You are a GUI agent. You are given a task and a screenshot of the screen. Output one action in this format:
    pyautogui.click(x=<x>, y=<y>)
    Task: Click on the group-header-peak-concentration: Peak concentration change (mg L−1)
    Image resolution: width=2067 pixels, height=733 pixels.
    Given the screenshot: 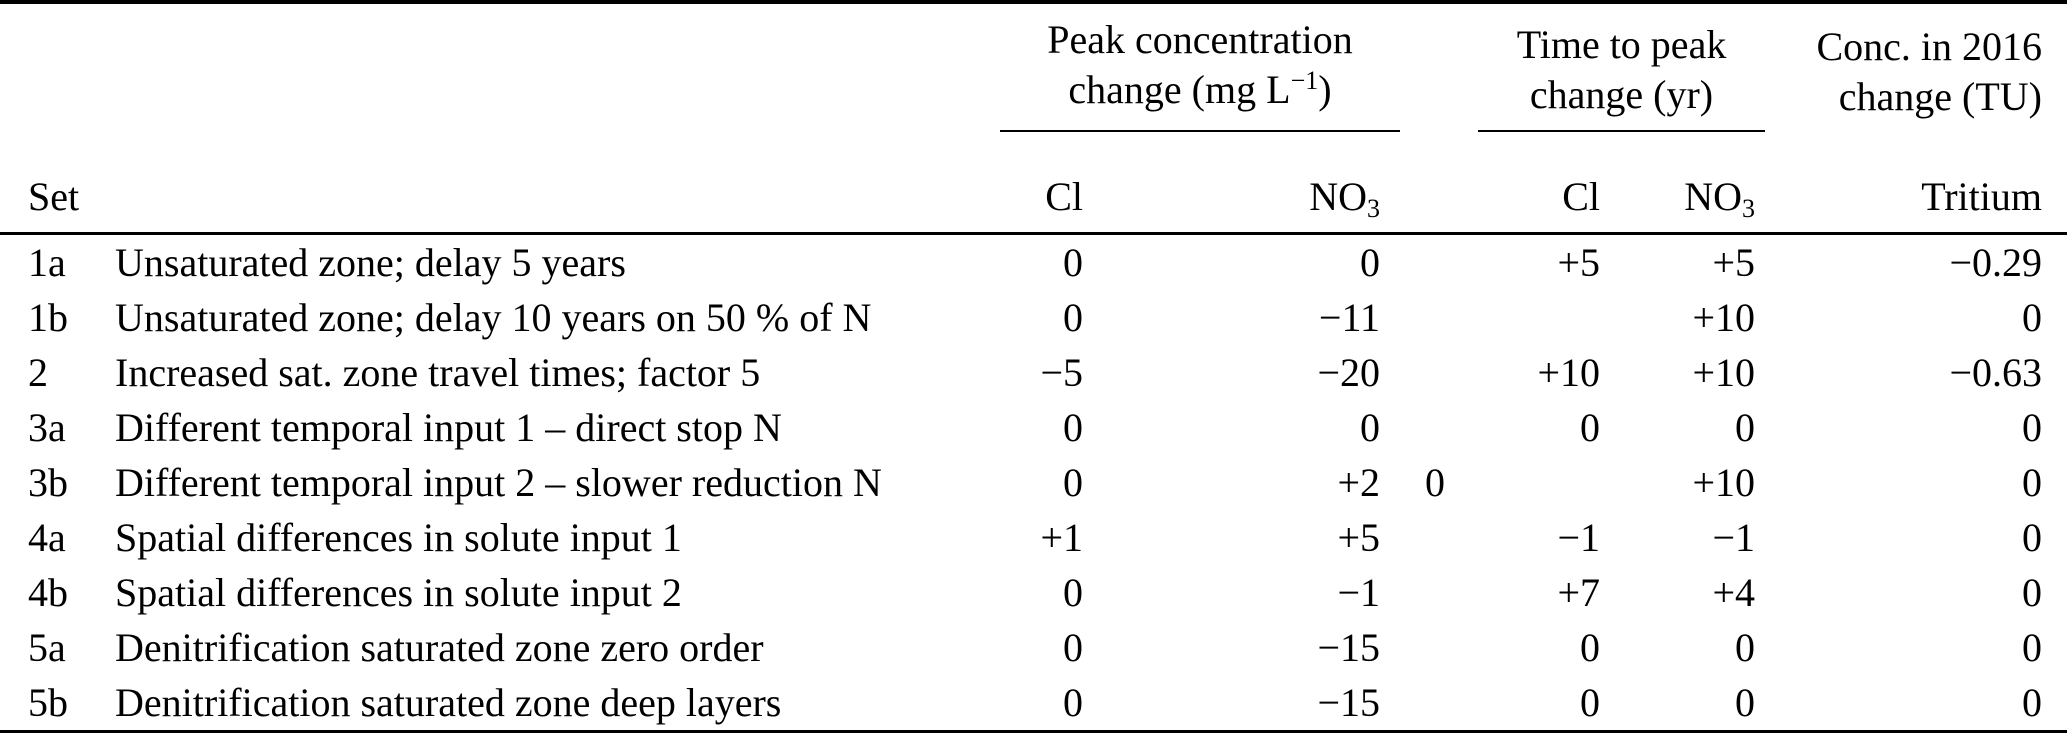 What is the action you would take?
    pyautogui.click(x=1200, y=67)
    